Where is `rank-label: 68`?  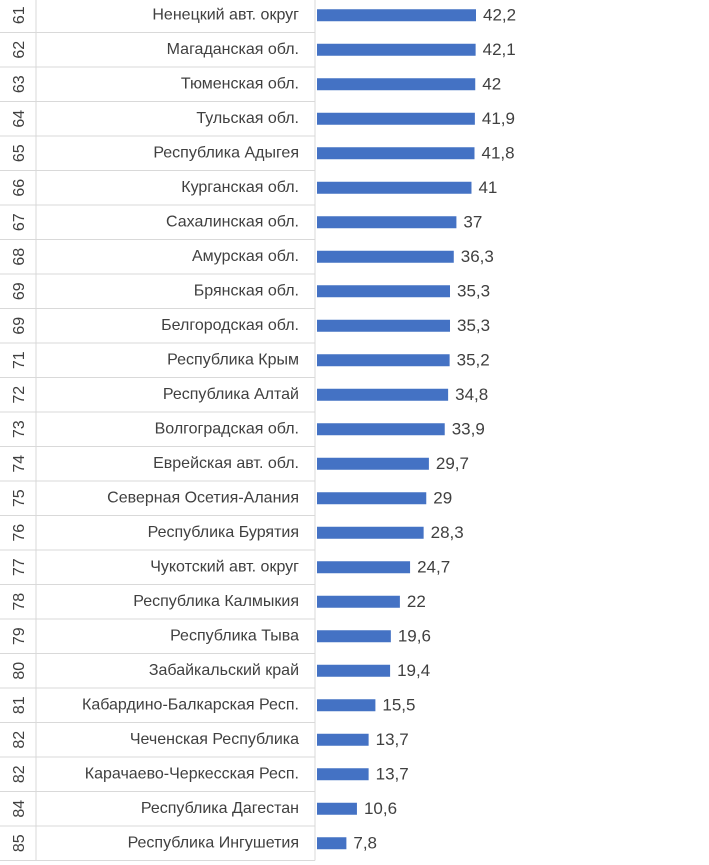
rank-label: 68 is located at coordinates (19, 257).